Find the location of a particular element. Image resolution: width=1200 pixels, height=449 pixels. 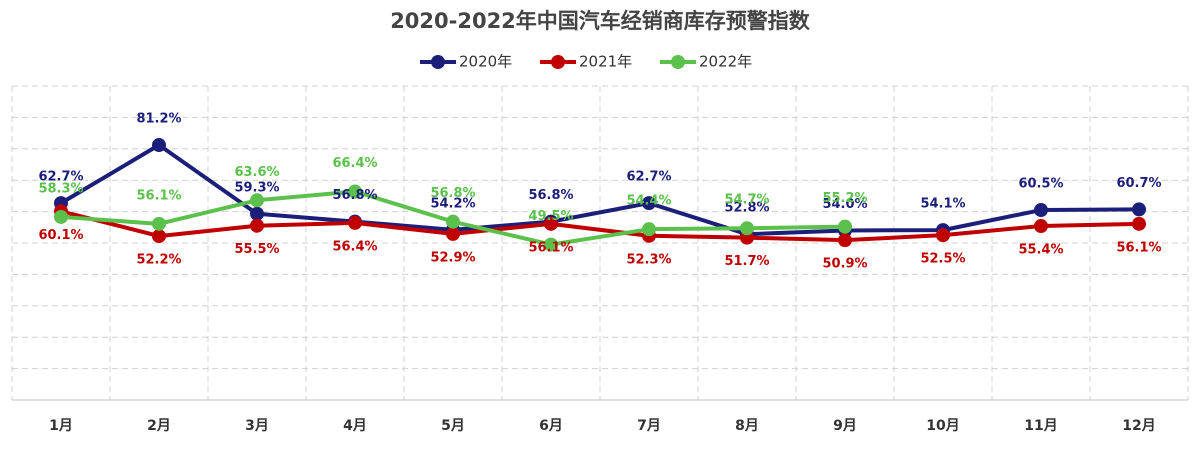

data-label: 54.1% is located at coordinates (942, 204).